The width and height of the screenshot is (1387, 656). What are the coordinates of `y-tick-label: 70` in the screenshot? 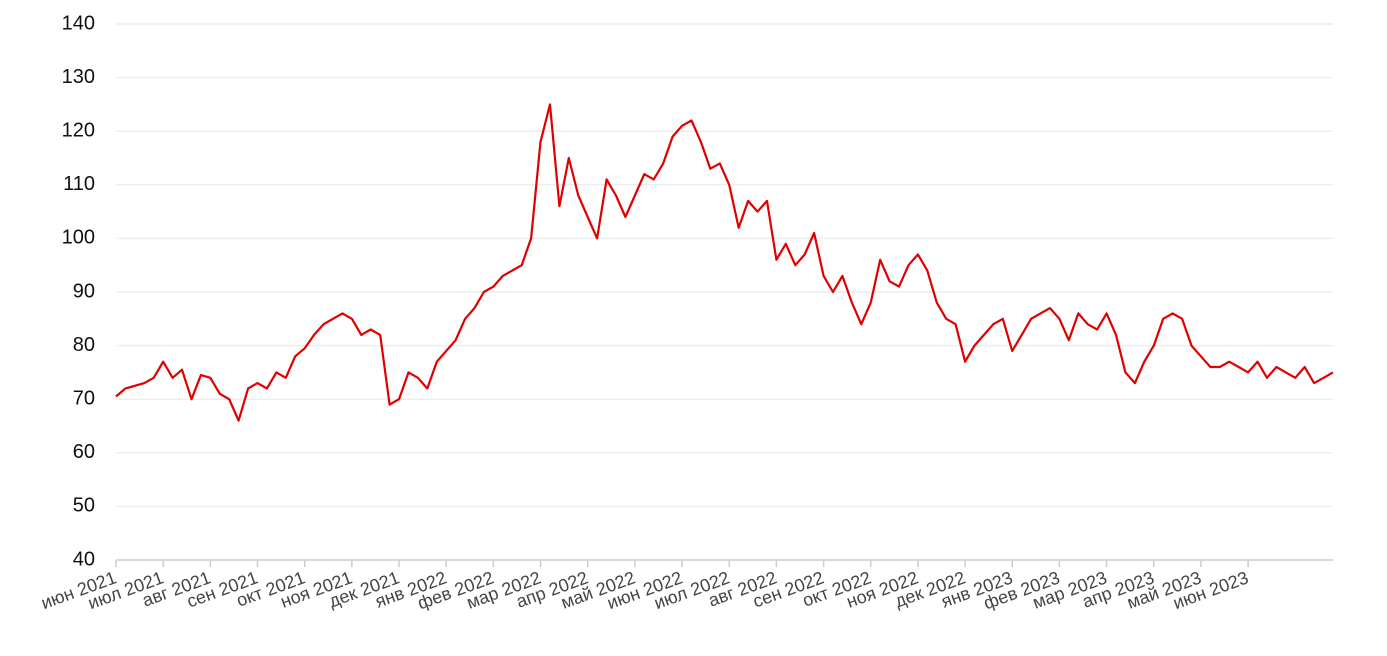 It's located at (84, 398).